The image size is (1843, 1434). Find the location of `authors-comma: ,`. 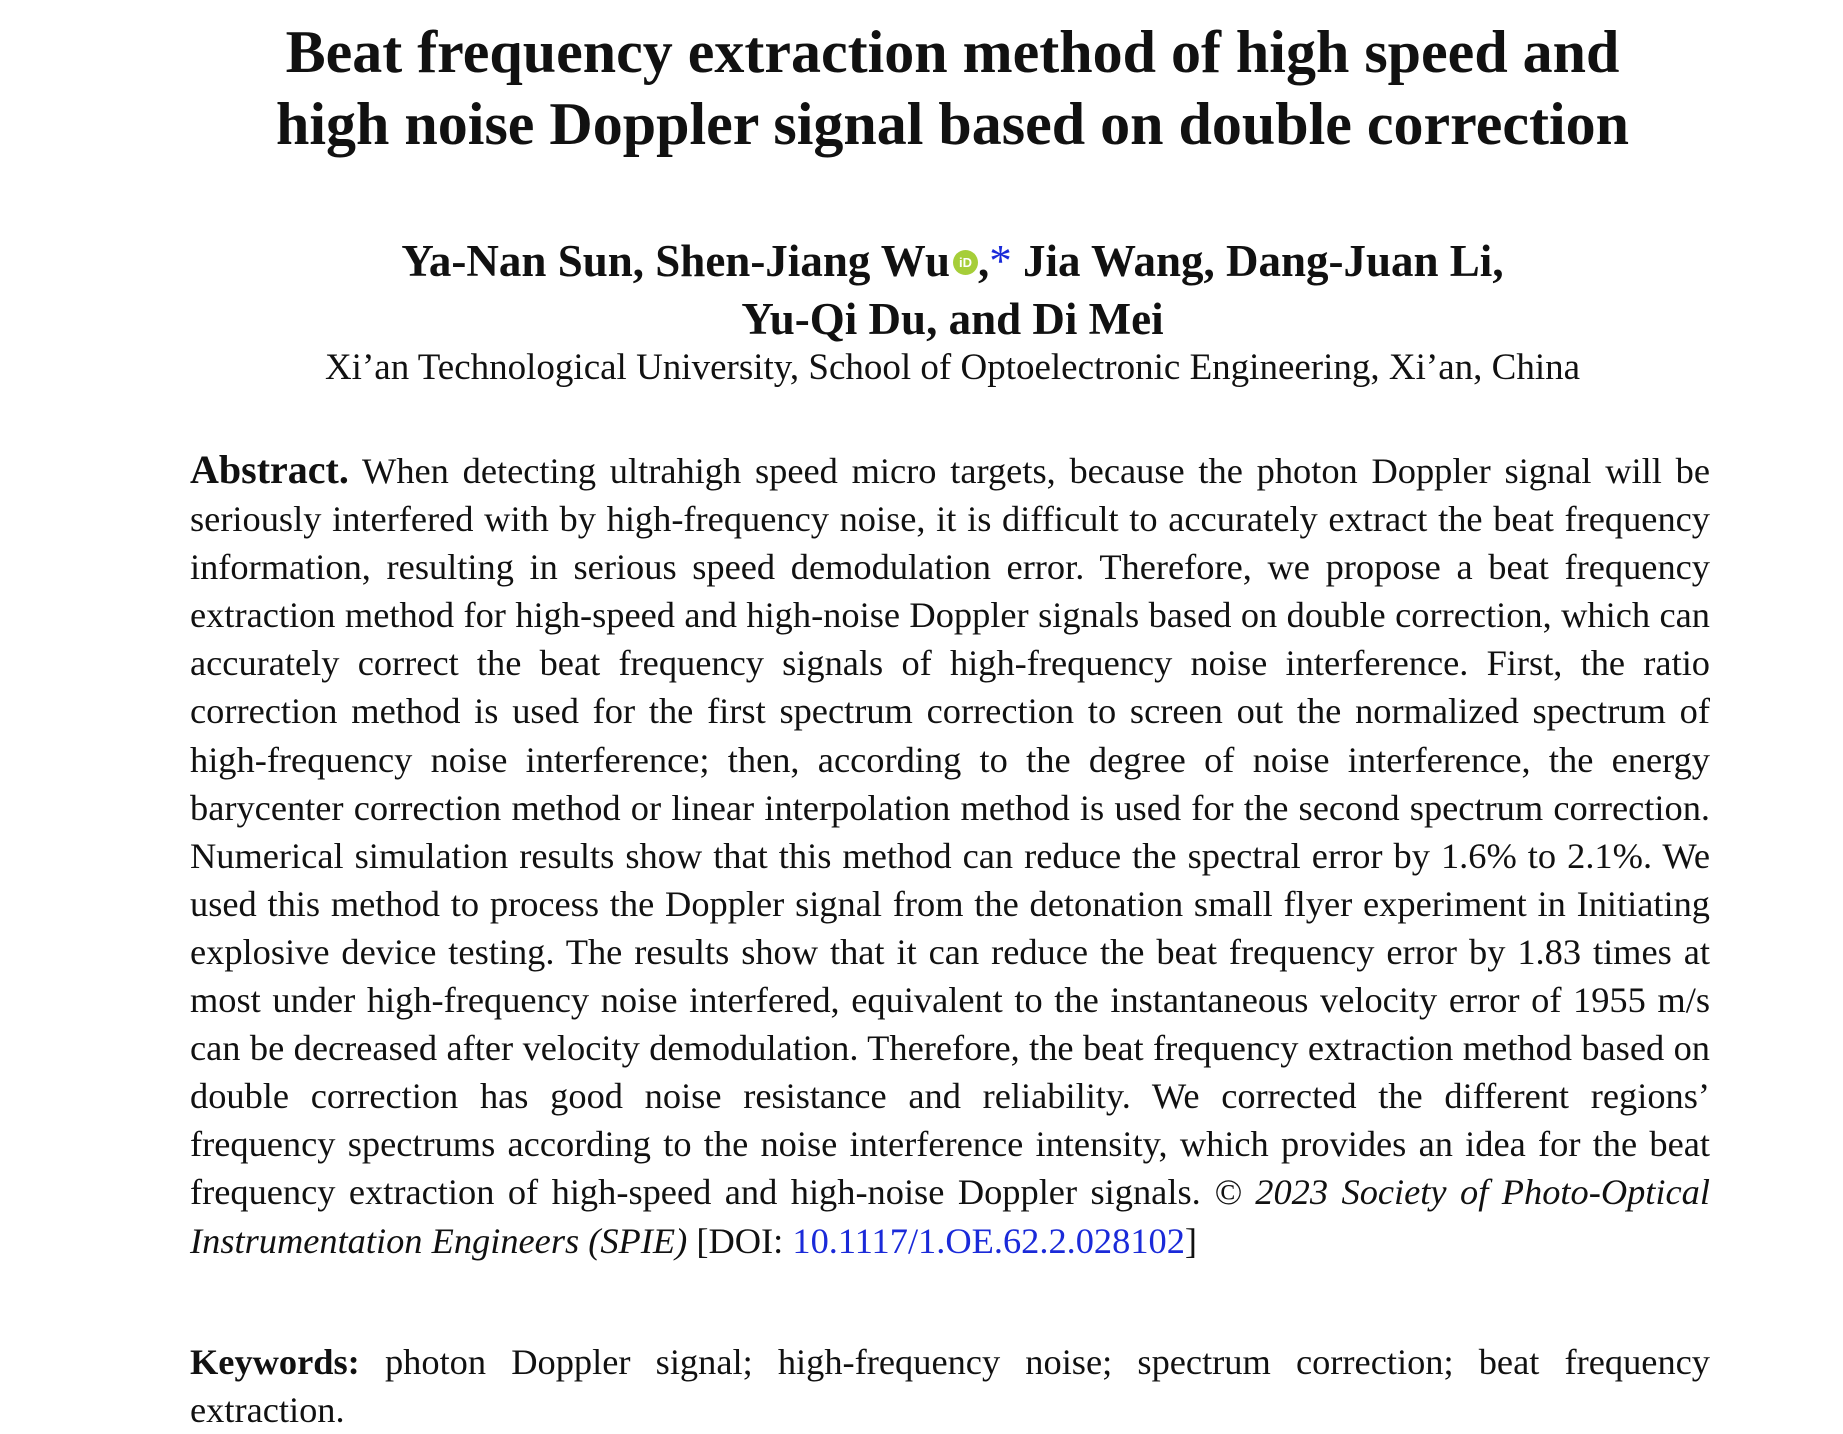

authors-comma: , is located at coordinates (984, 261).